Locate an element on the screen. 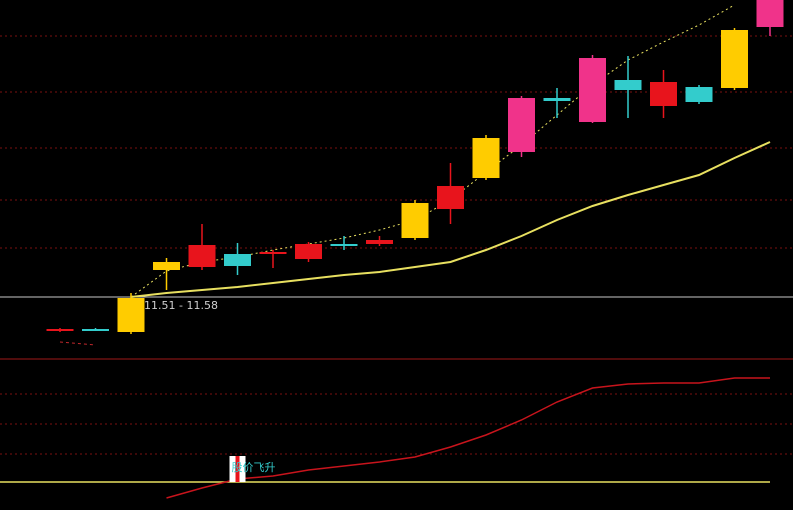 The height and width of the screenshot is (510, 793). signal-label: 股价飞升 is located at coordinates (254, 467).